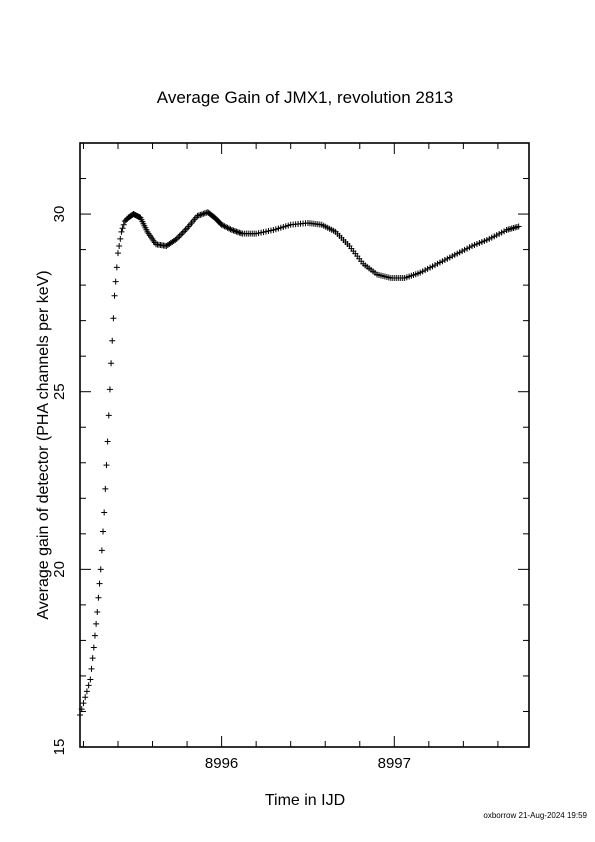  What do you see at coordinates (59, 569) in the screenshot?
I see `y-tick-label: 20` at bounding box center [59, 569].